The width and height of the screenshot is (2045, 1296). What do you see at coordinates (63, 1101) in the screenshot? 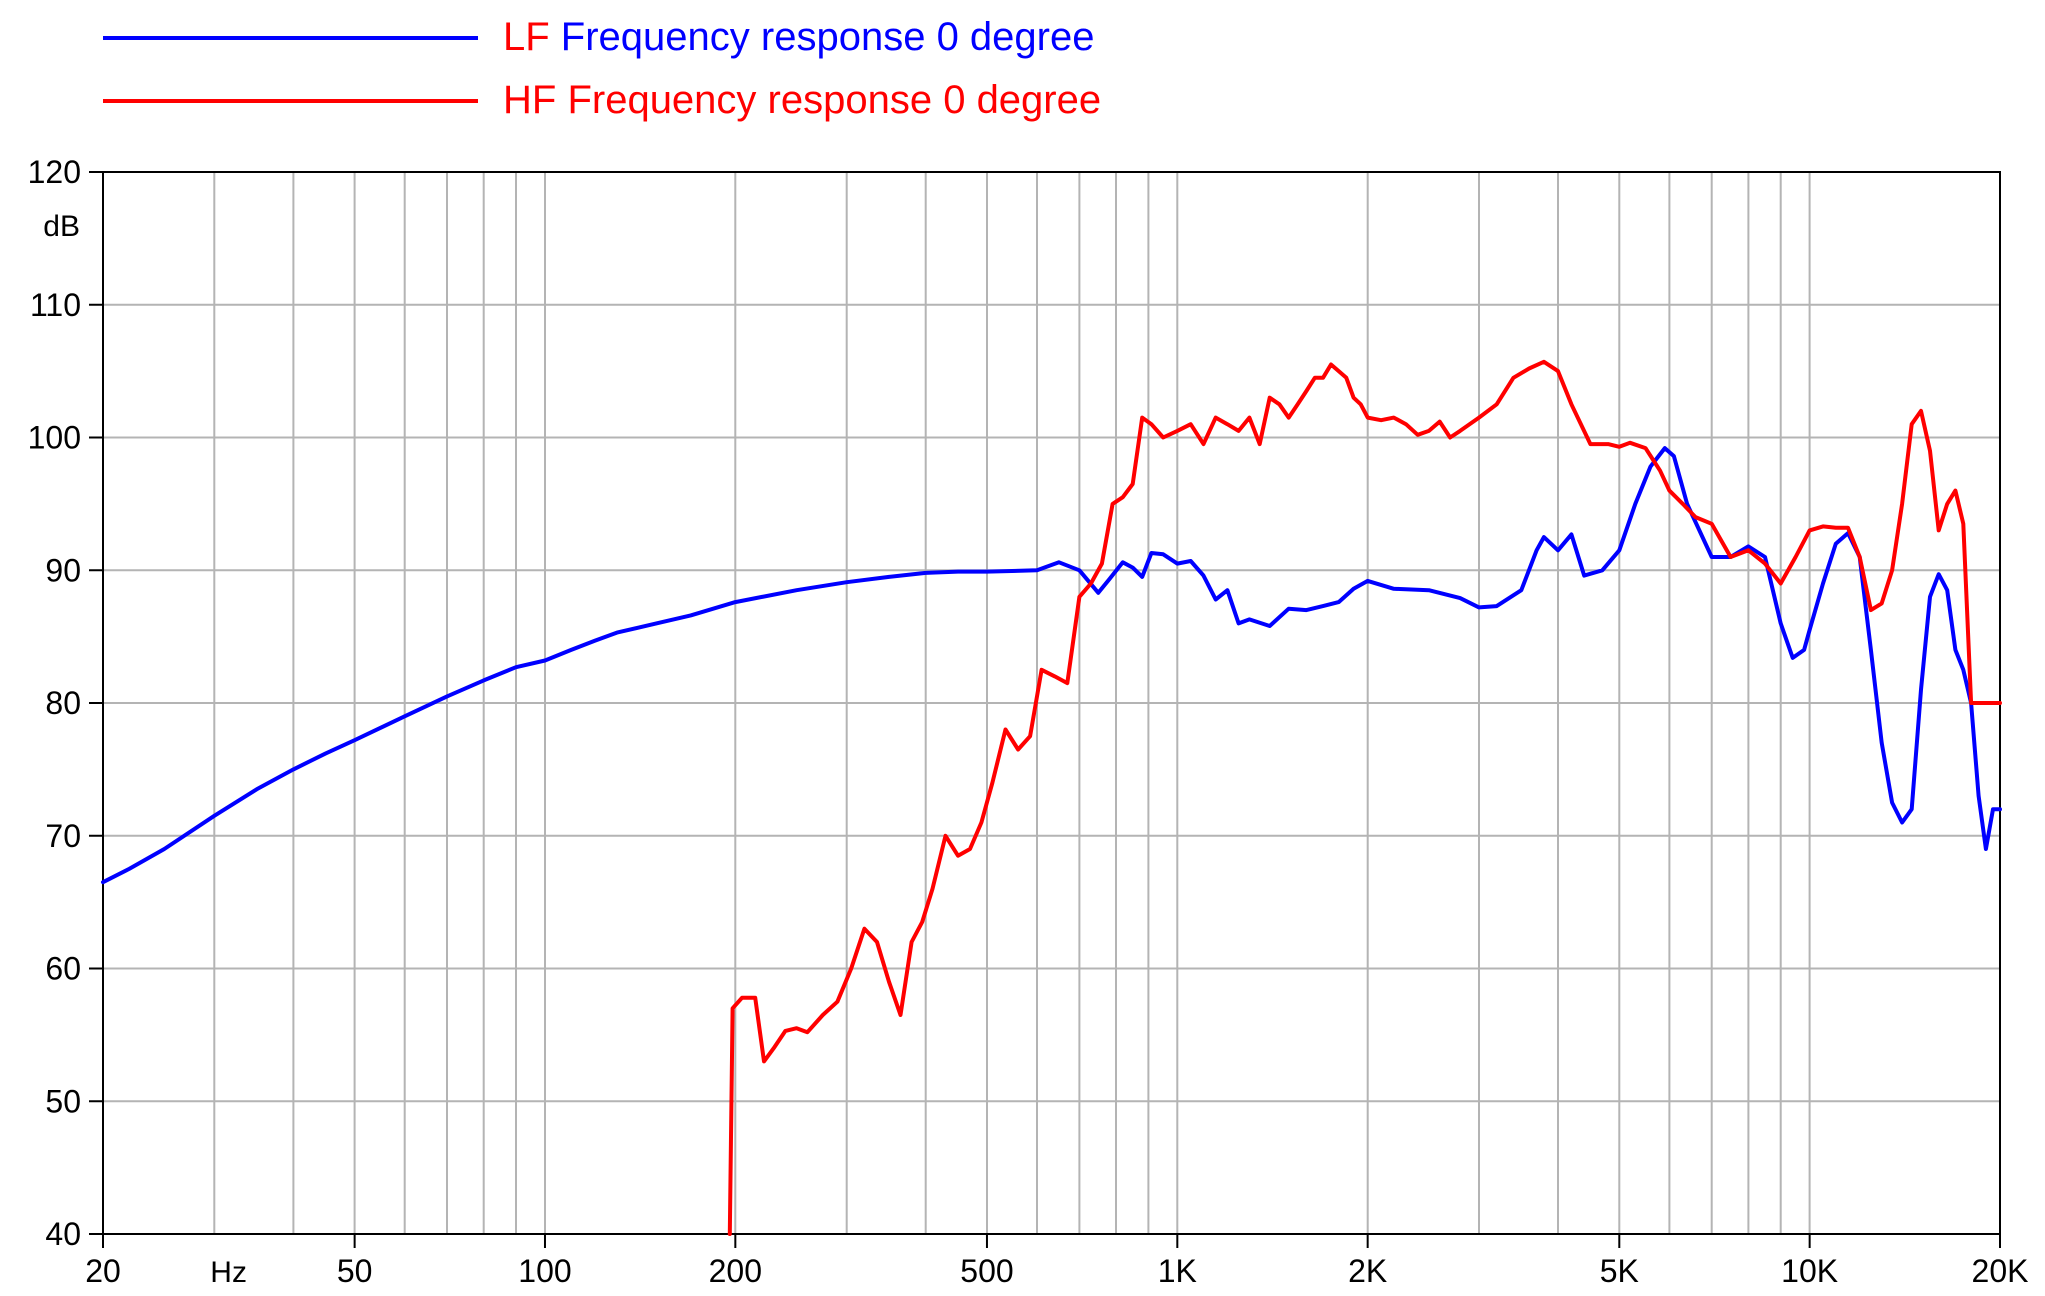
I see `y-tick-label: 50` at bounding box center [63, 1101].